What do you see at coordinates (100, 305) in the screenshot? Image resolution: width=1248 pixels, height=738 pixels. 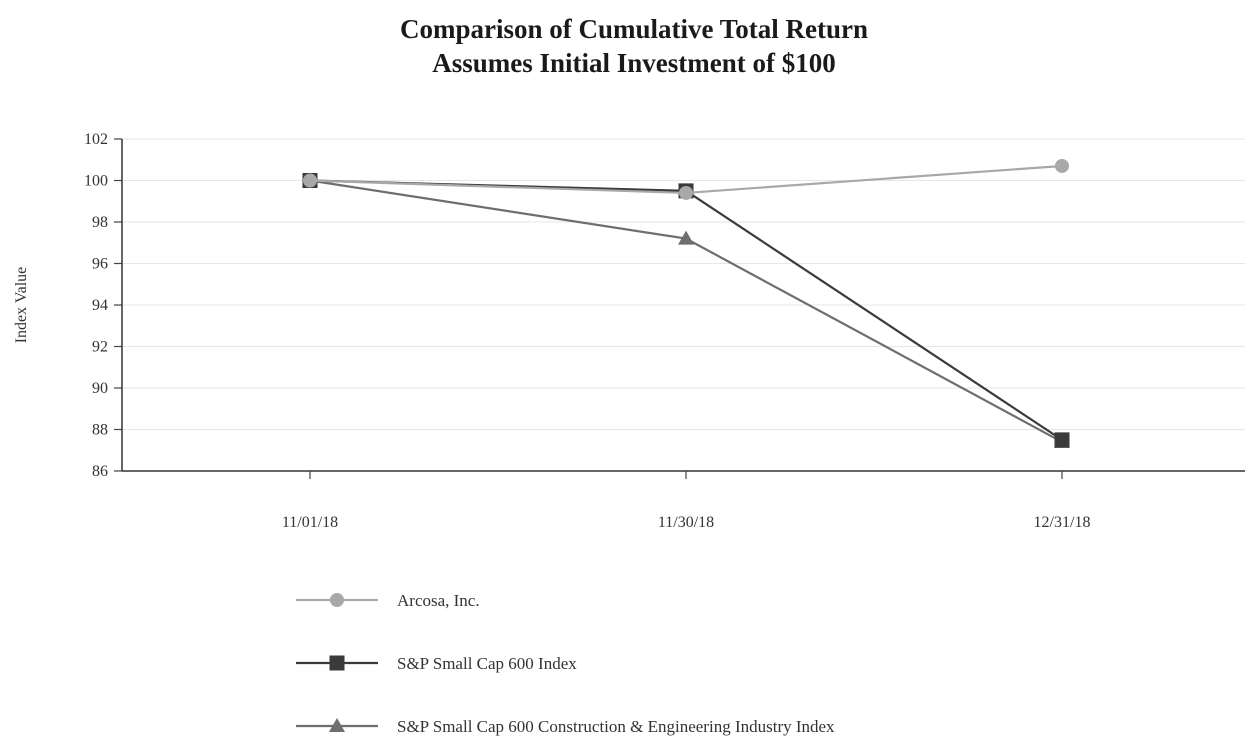 I see `y-tick-label: 94` at bounding box center [100, 305].